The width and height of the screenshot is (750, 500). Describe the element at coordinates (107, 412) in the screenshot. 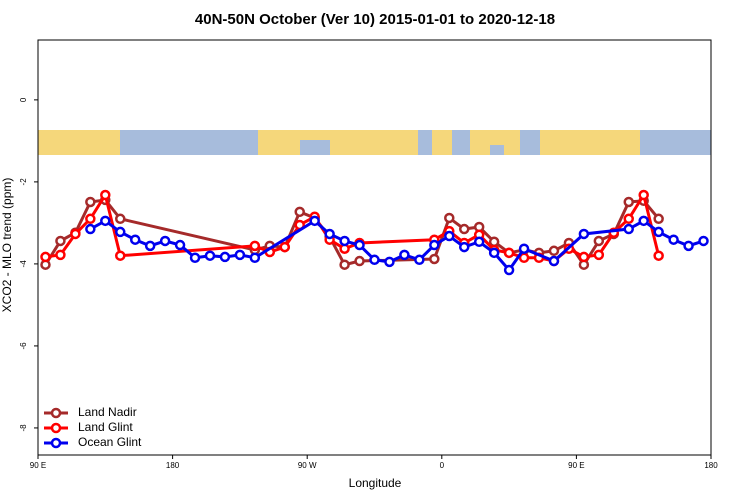

I see `legend-label: Land Nadir` at that location.